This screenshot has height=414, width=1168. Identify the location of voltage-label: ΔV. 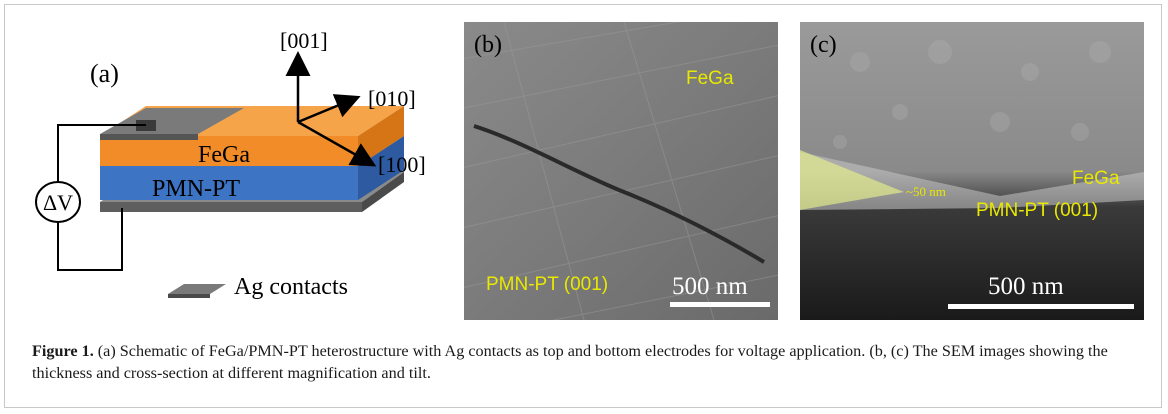
(58, 202).